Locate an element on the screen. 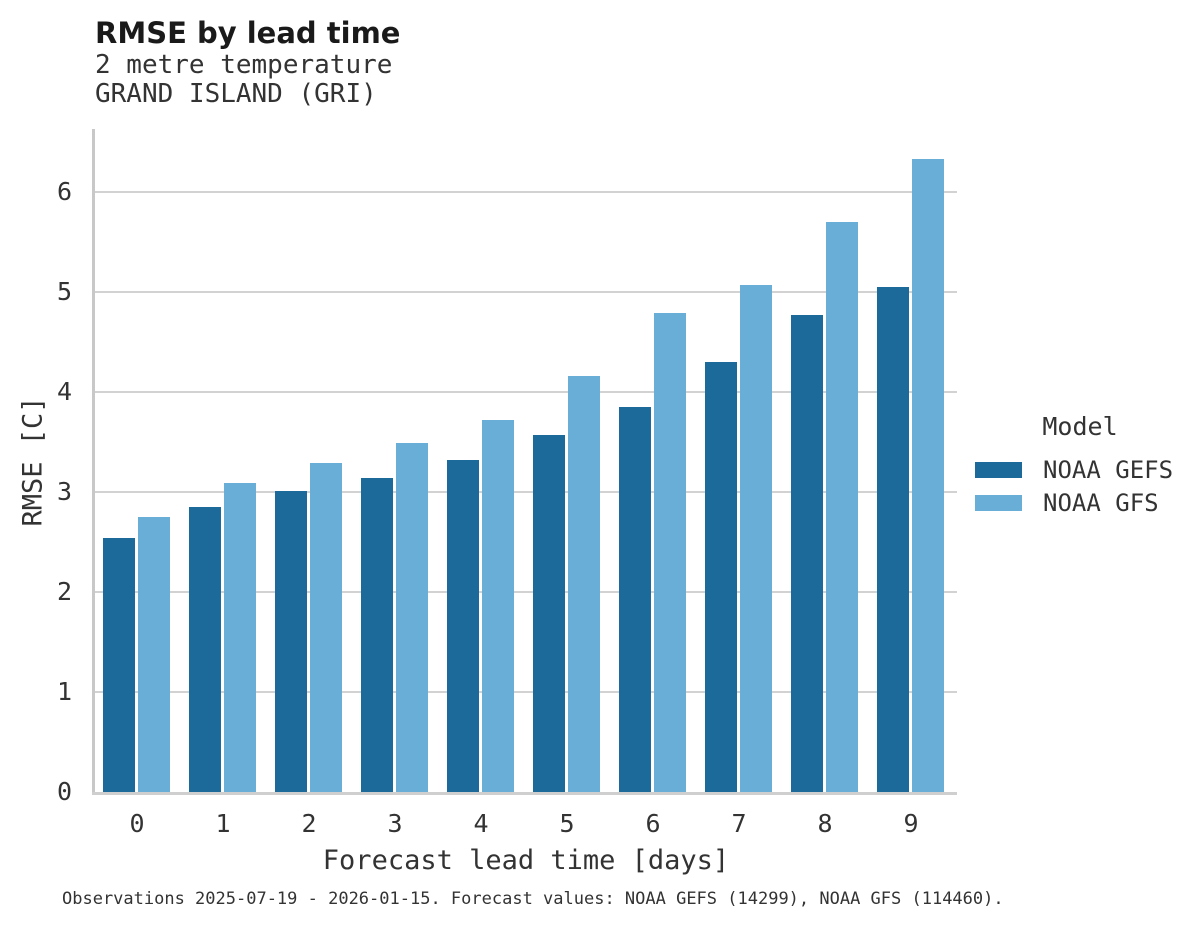 This screenshot has width=1195, height=928. legend-item-noaa-gfs: NOAA GFS is located at coordinates (1080, 502).